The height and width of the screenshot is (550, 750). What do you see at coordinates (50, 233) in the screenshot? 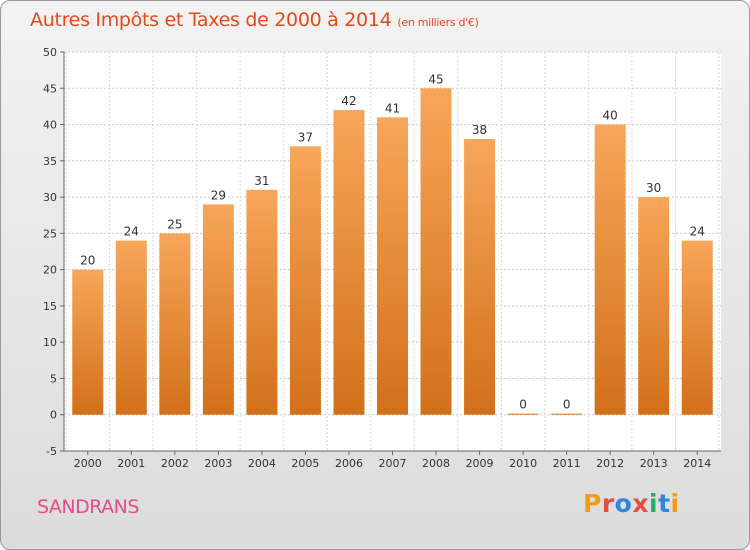
I see `y-tick-label: 25` at bounding box center [50, 233].